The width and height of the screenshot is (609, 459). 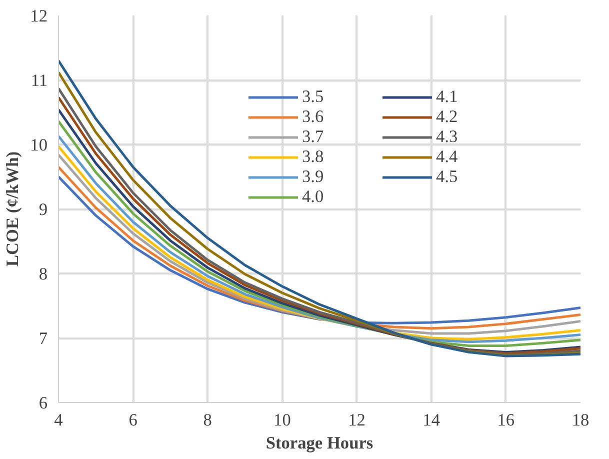 I want to click on legend-label: 4.1, so click(x=447, y=97).